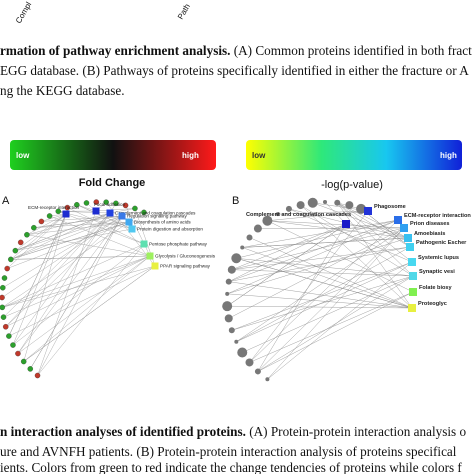 The image size is (474, 474). Describe the element at coordinates (235, 201) in the screenshot. I see `panel-label: B` at that location.